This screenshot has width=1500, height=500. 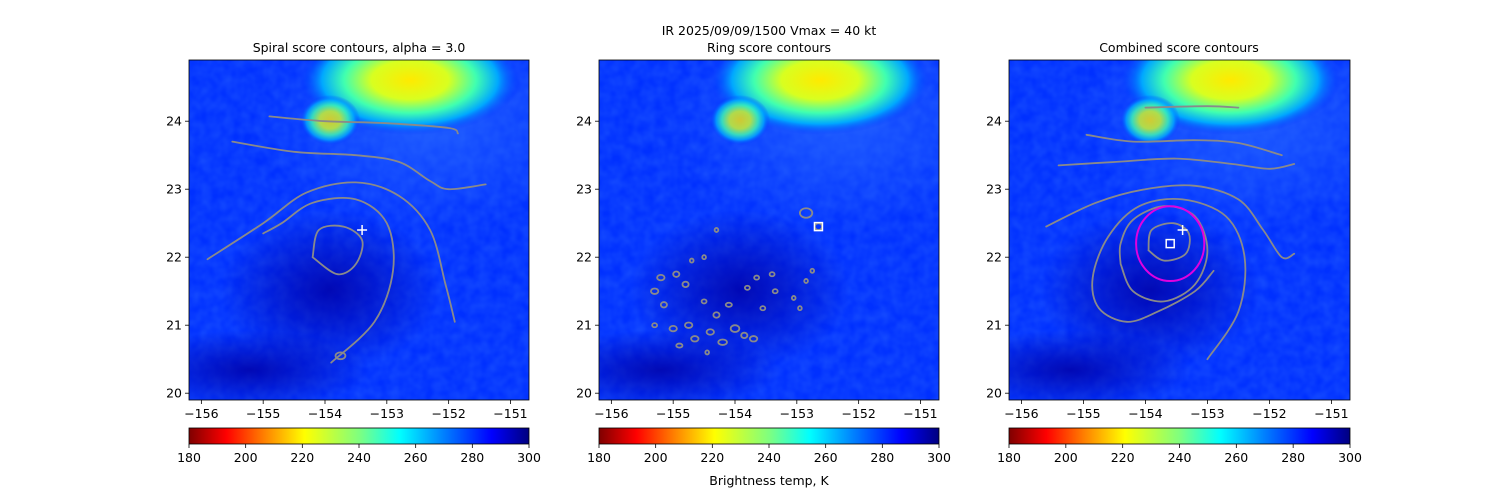 What do you see at coordinates (769, 30) in the screenshot?
I see `figure-title: IR 2025/09/09/1500 Vmax = 40 kt` at bounding box center [769, 30].